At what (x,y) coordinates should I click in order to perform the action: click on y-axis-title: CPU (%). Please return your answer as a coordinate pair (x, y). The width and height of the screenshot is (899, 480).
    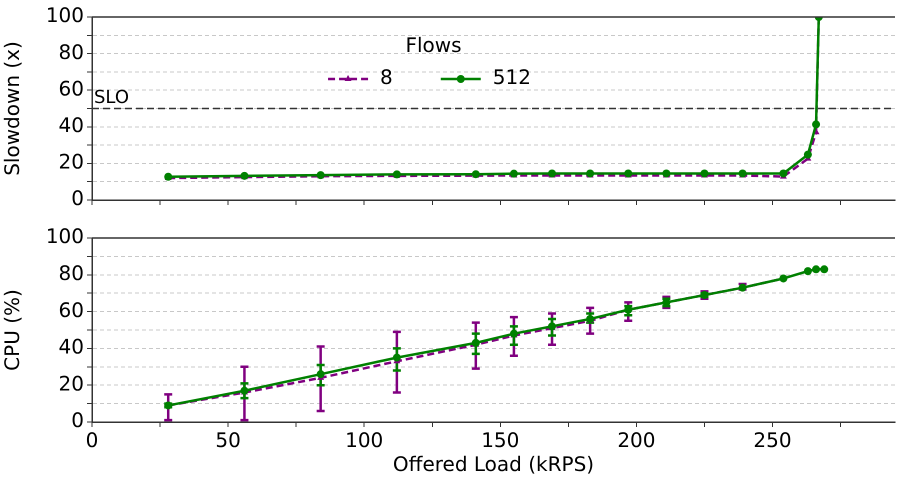
    Looking at the image, I should click on (12, 330).